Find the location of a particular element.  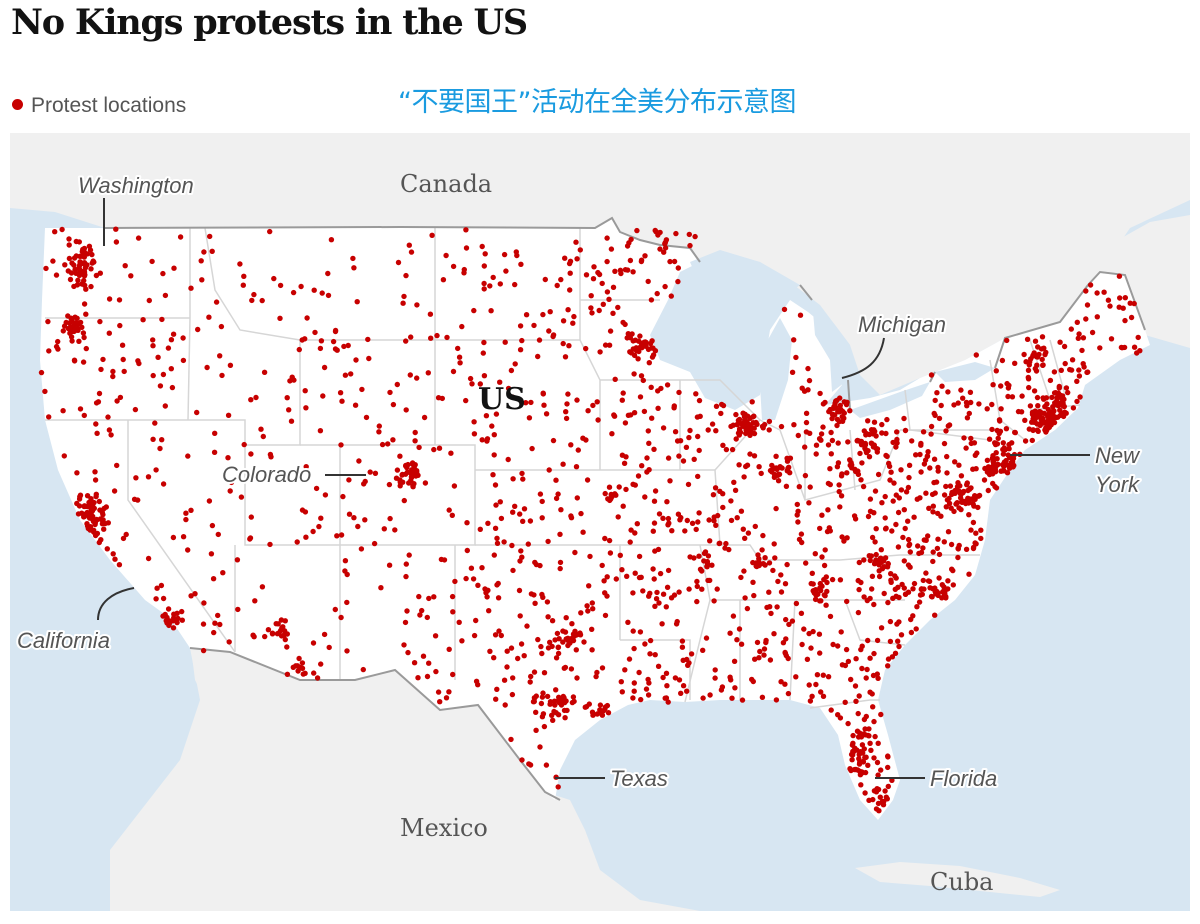

new-york-label-line1: New is located at coordinates (1118, 455).